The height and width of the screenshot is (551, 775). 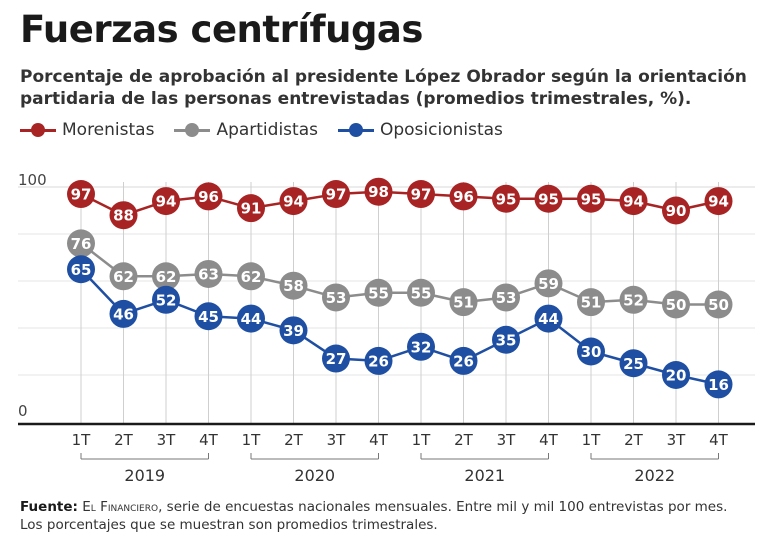 I want to click on data-label: 90, so click(x=676, y=211).